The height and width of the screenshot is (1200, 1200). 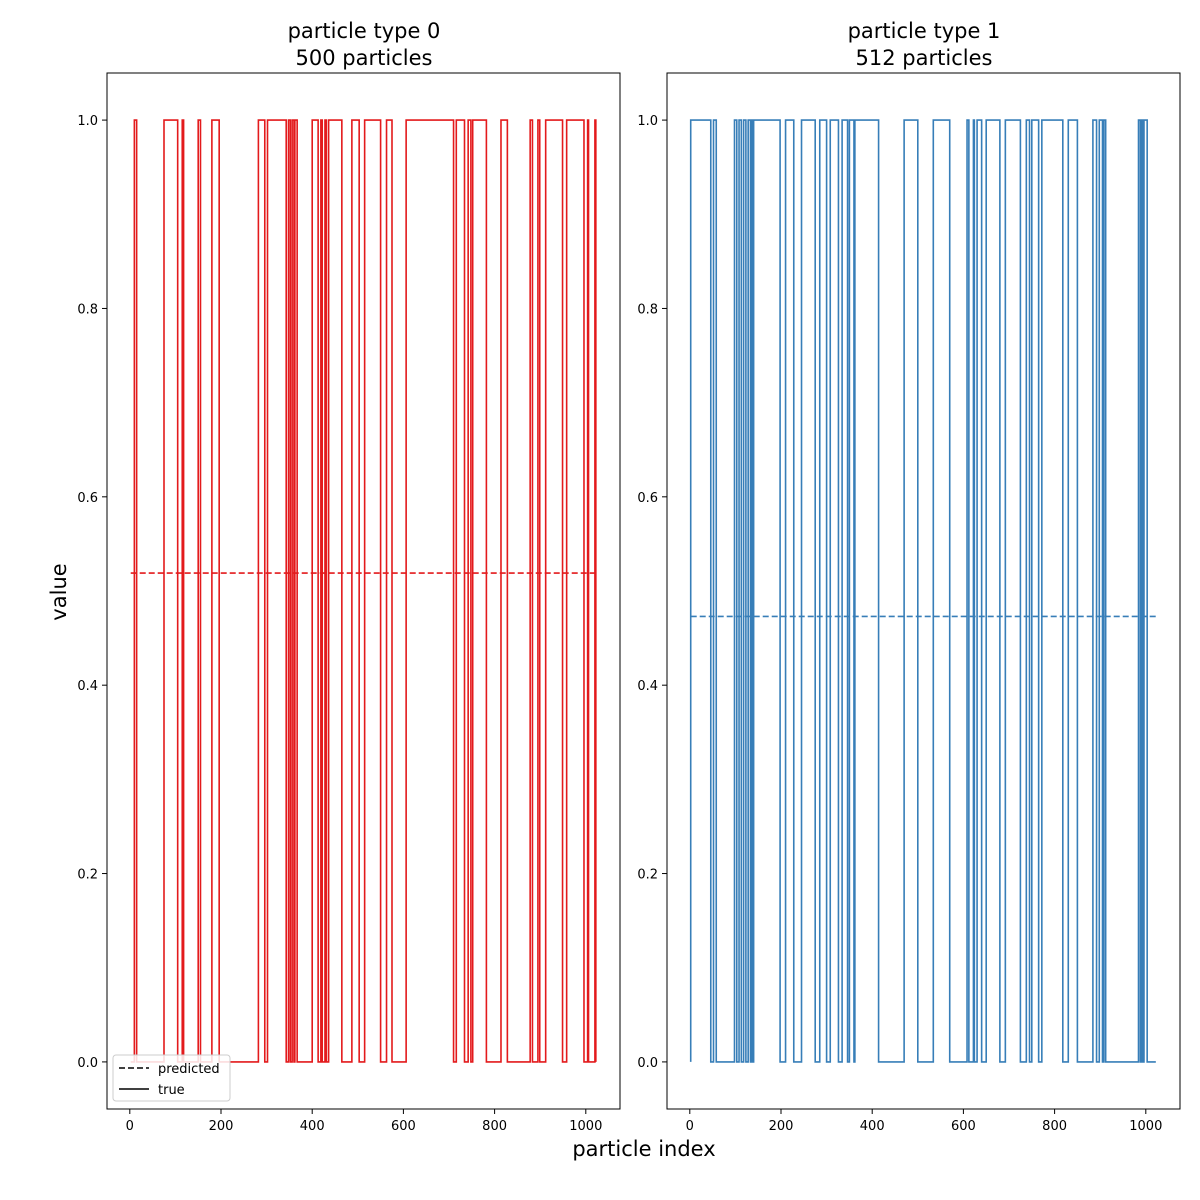 What do you see at coordinates (59, 591) in the screenshot?
I see `y-axis-label: value` at bounding box center [59, 591].